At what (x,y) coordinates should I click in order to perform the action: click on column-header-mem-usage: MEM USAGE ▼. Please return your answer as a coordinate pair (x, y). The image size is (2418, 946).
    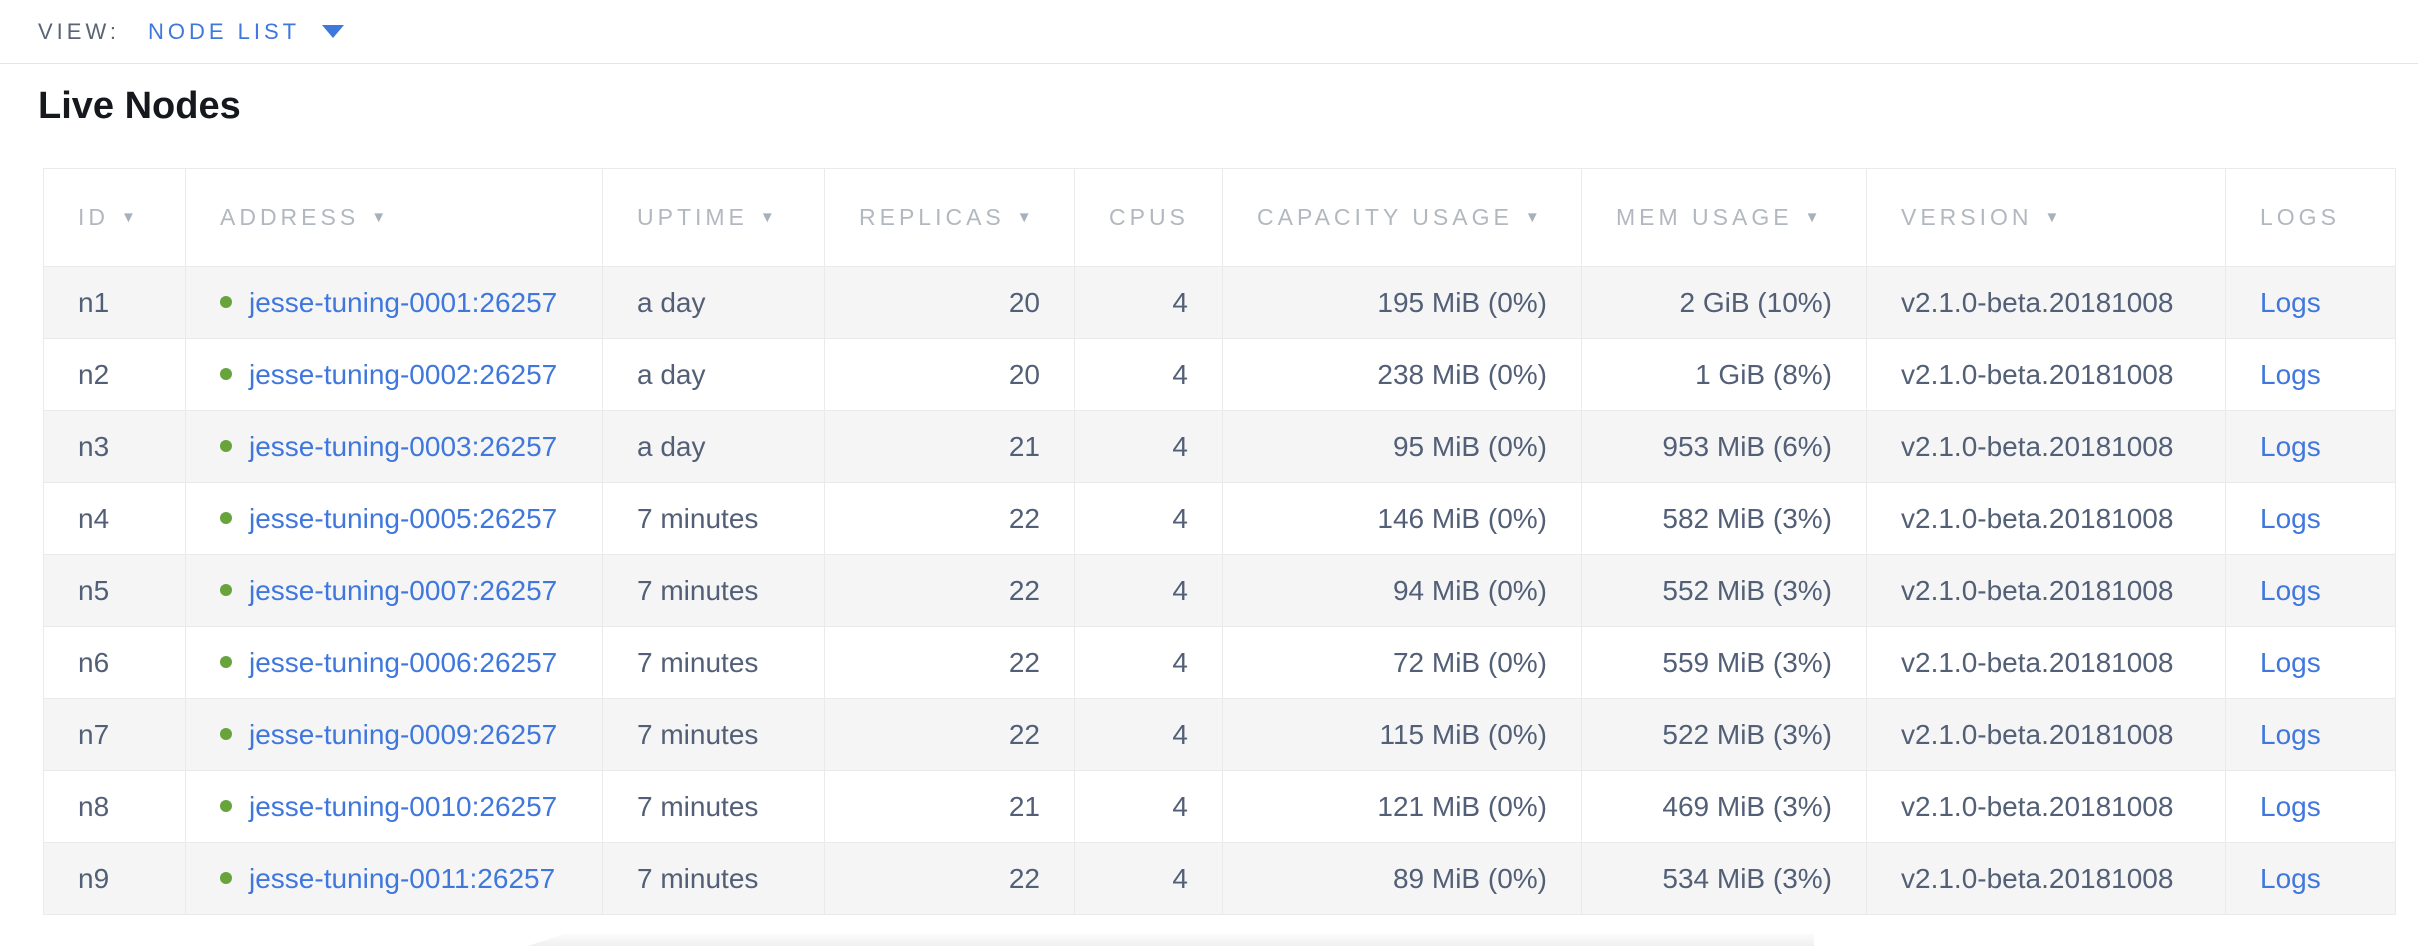
    Looking at the image, I should click on (1724, 217).